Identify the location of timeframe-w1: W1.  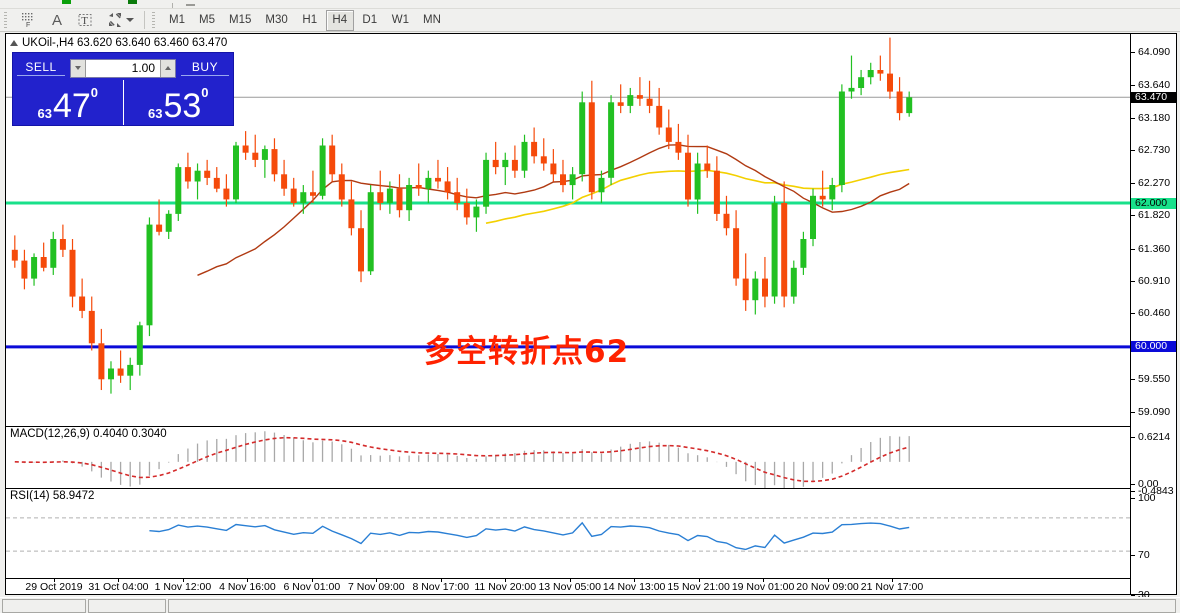
(400, 20).